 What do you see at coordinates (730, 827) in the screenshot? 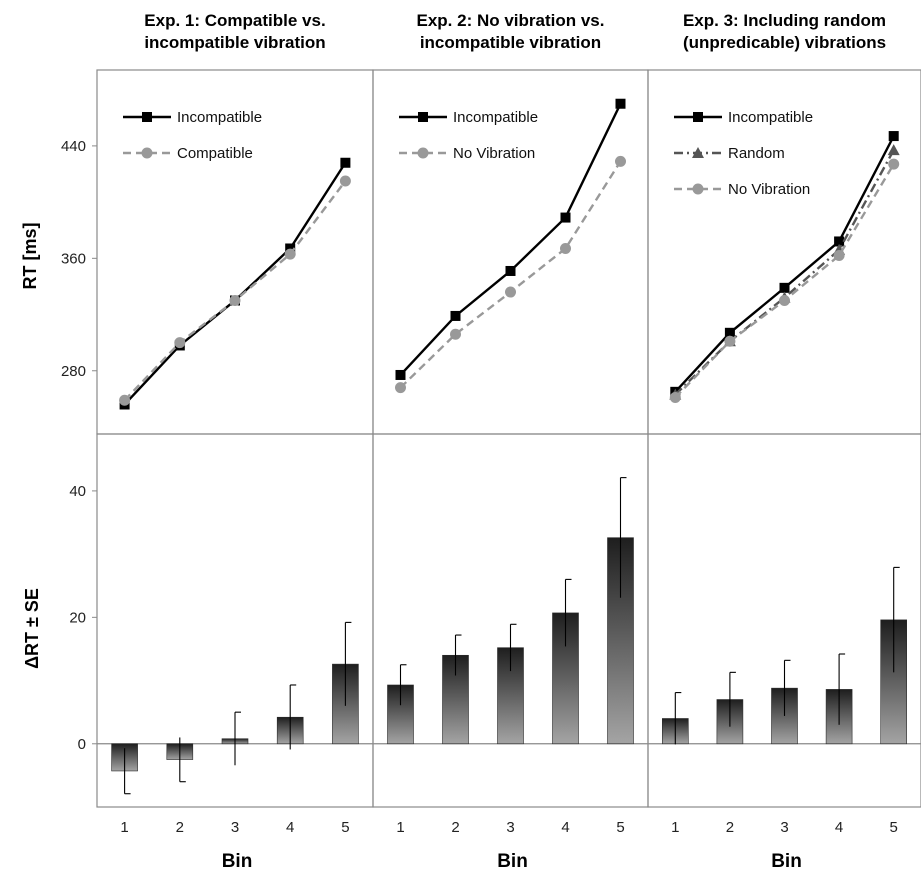
I see `x-tick-label-3-2: 2` at bounding box center [730, 827].